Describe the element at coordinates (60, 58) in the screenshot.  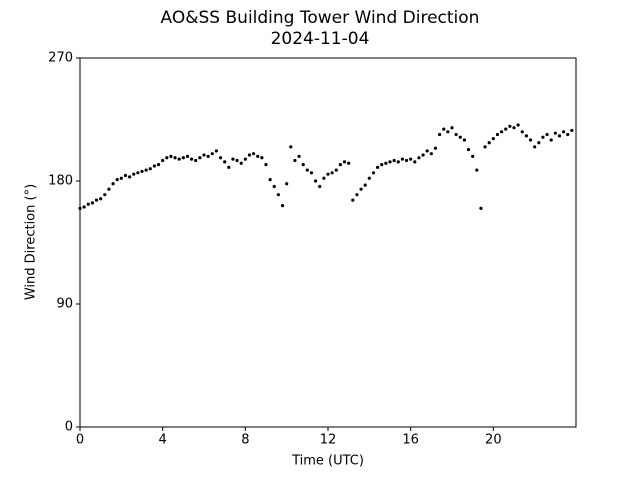
I see `y-tick-label: 270` at that location.